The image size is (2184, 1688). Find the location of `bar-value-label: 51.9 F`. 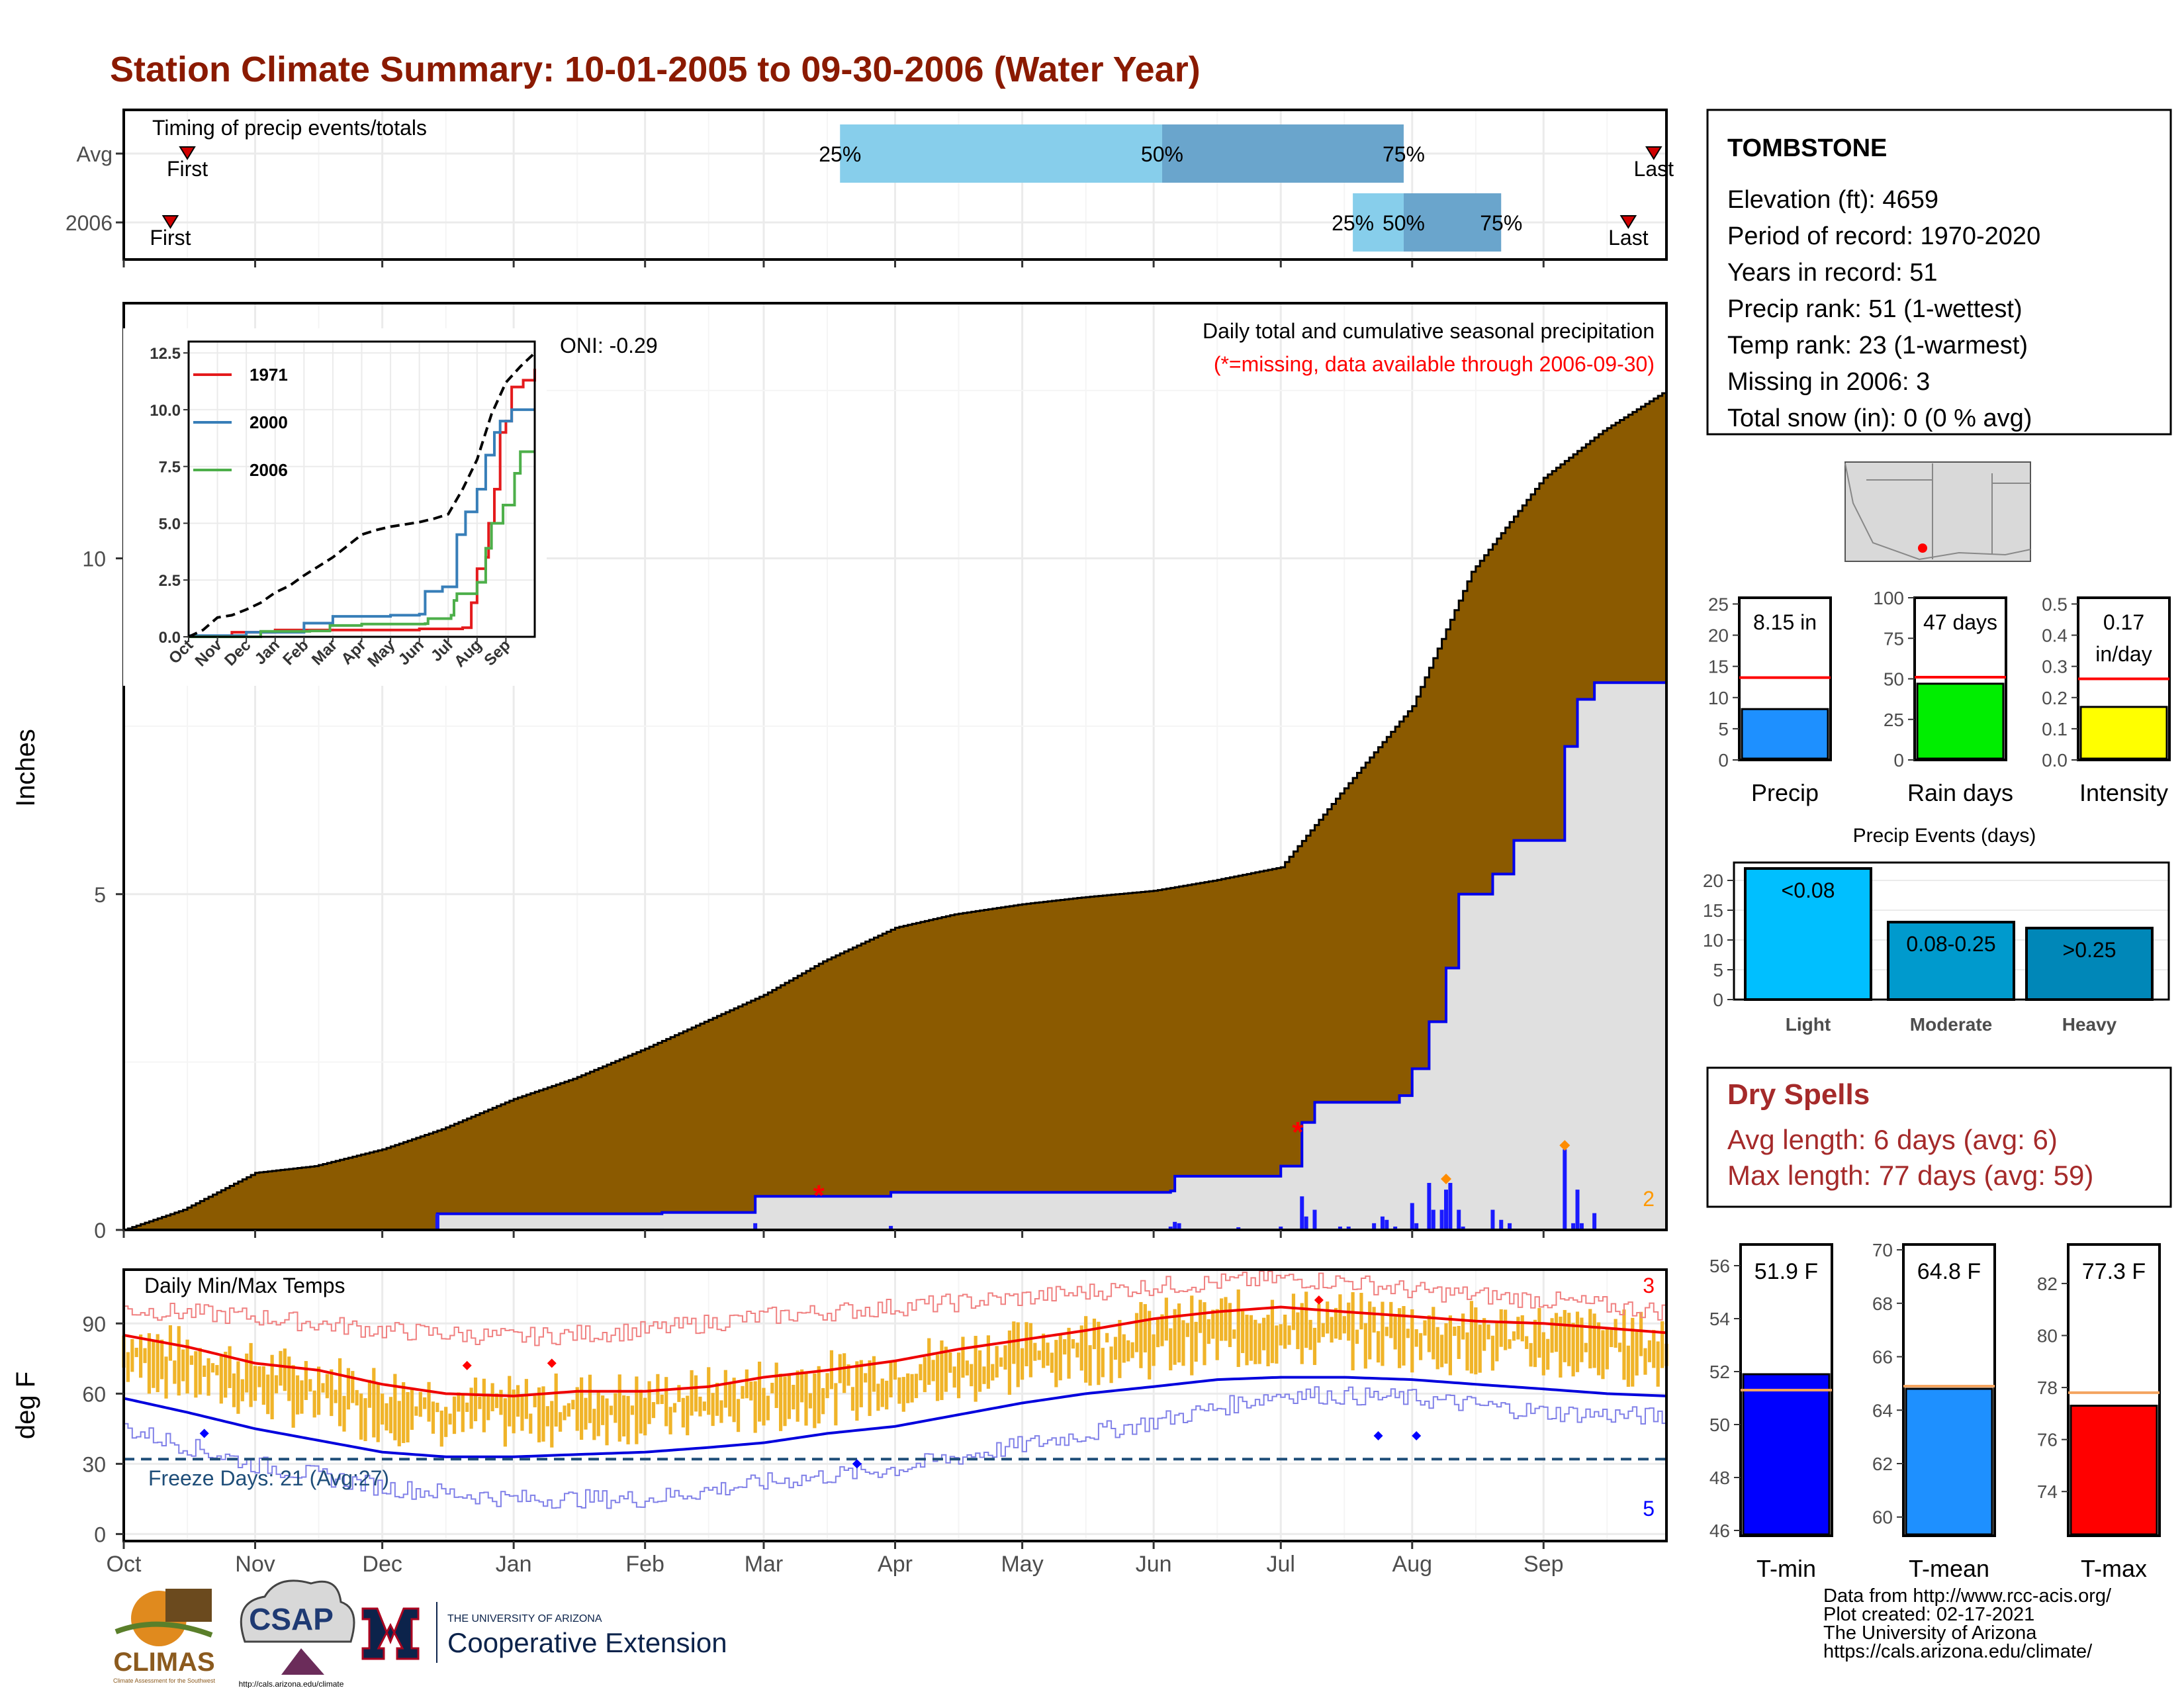

bar-value-label: 51.9 F is located at coordinates (1786, 1271).